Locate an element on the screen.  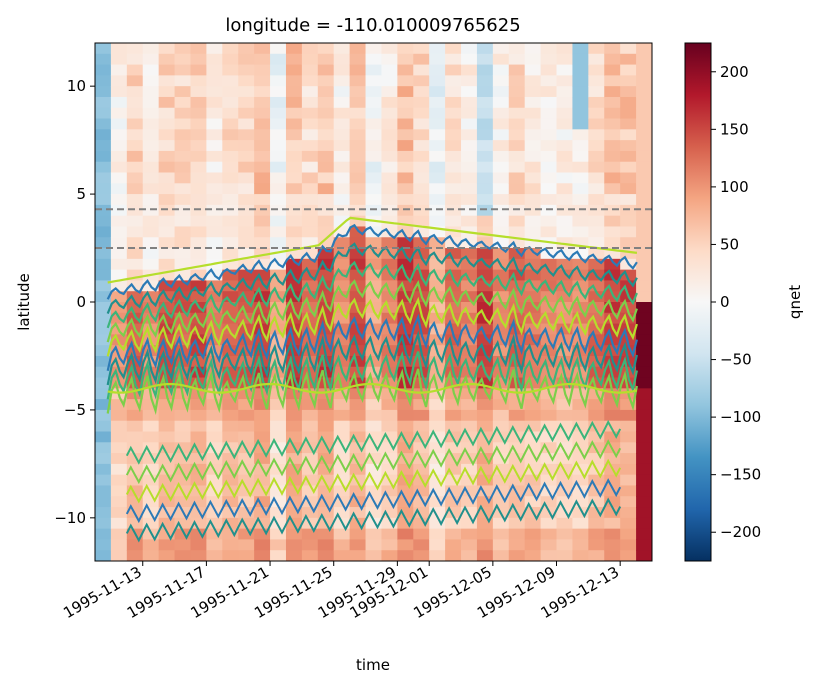
y-tick-label: 10 is located at coordinates (76, 86).